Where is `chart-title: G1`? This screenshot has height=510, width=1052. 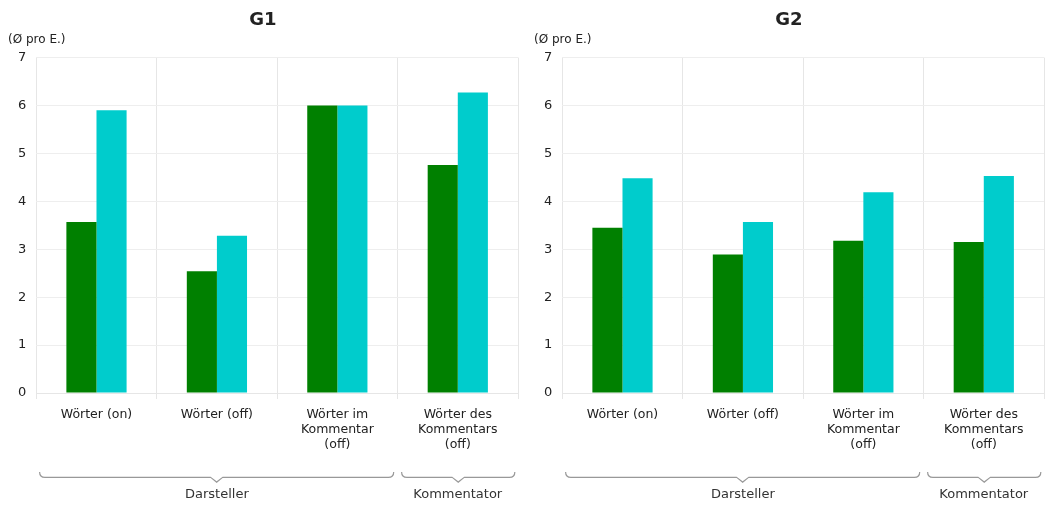 chart-title: G1 is located at coordinates (263, 19).